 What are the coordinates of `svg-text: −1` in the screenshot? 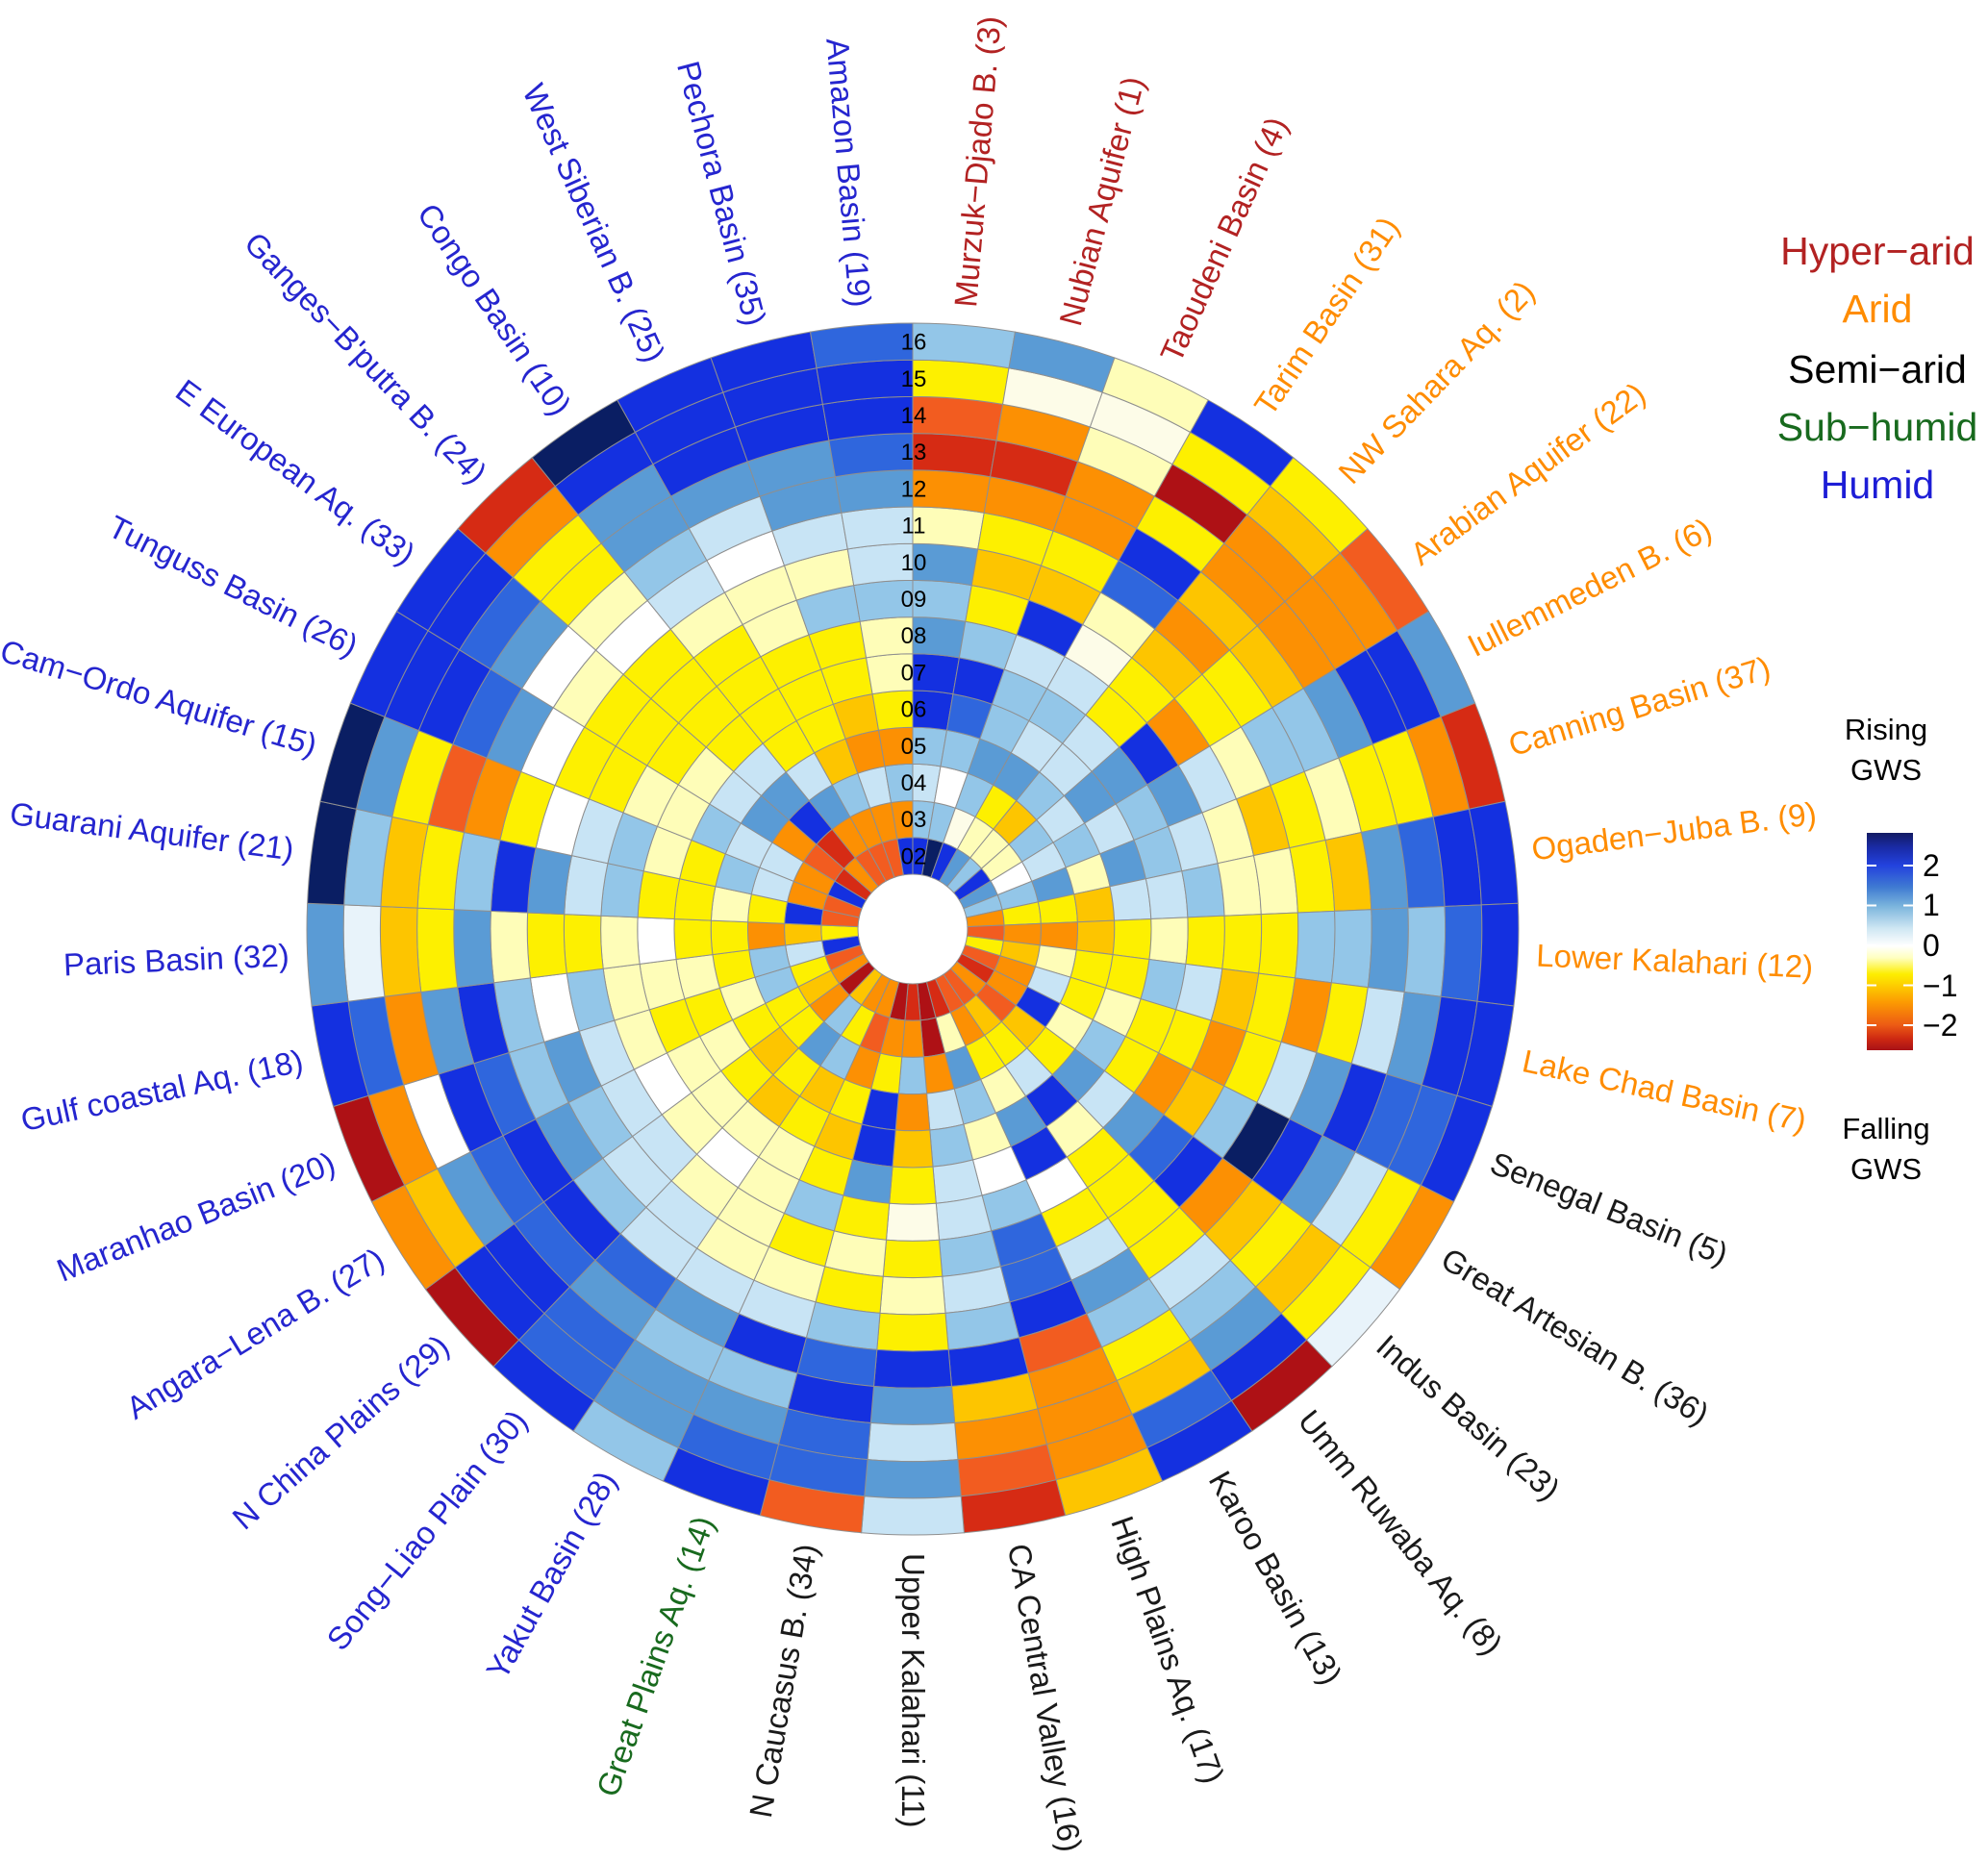 It's located at (1940, 985).